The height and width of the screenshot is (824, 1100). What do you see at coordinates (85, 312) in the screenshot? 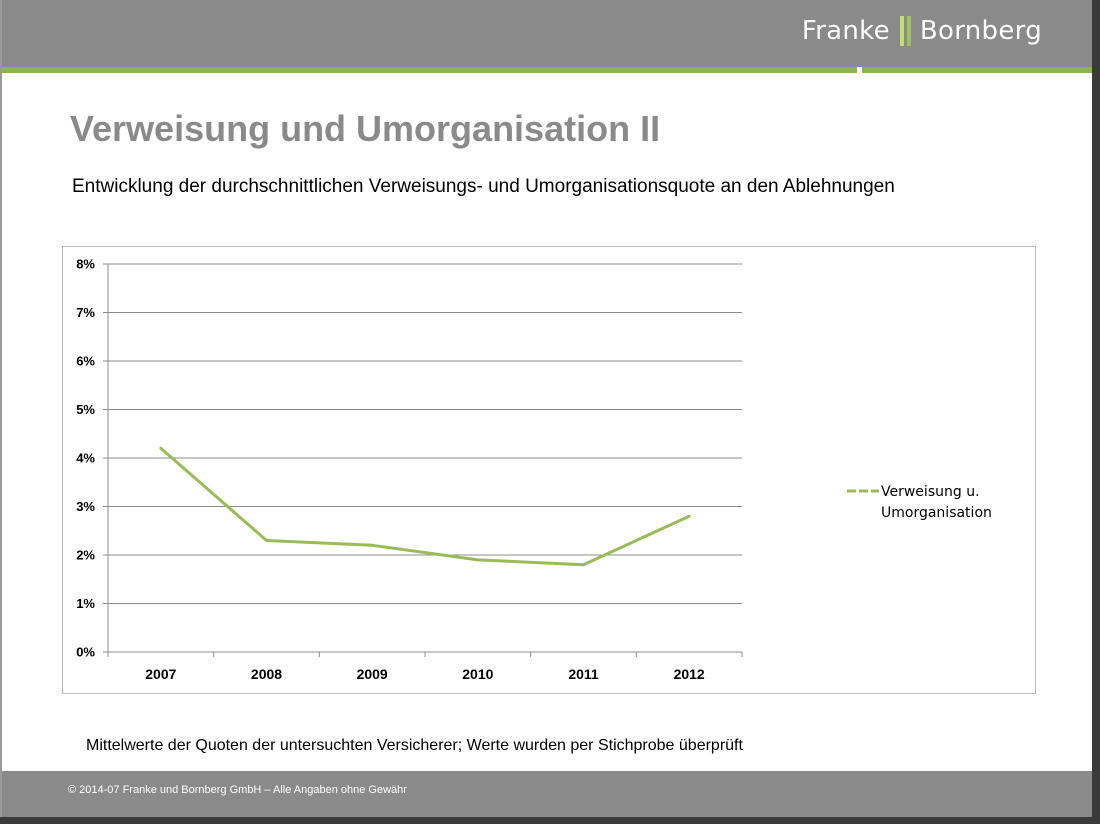
I see `y-tick-label: 7%` at bounding box center [85, 312].